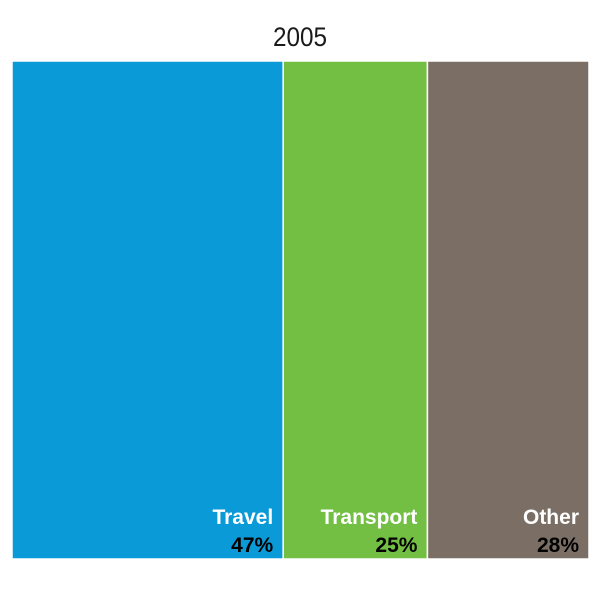 This screenshot has width=600, height=600. What do you see at coordinates (300, 37) in the screenshot?
I see `chart-title: 2005` at bounding box center [300, 37].